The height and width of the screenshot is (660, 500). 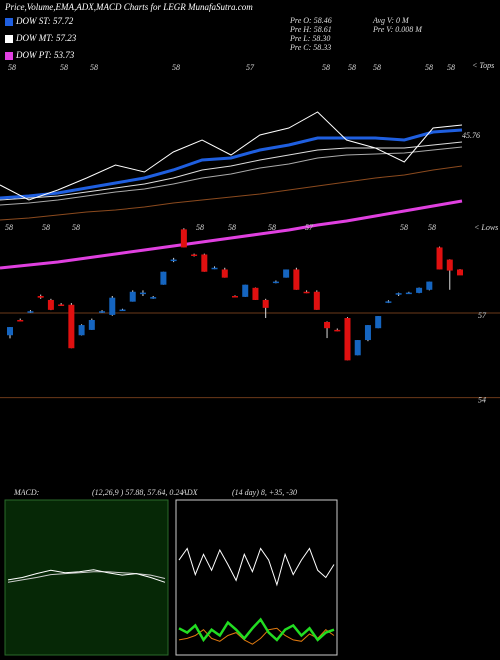 What do you see at coordinates (310, 20) in the screenshot?
I see `info-text: Pre O: 58.46` at bounding box center [310, 20].